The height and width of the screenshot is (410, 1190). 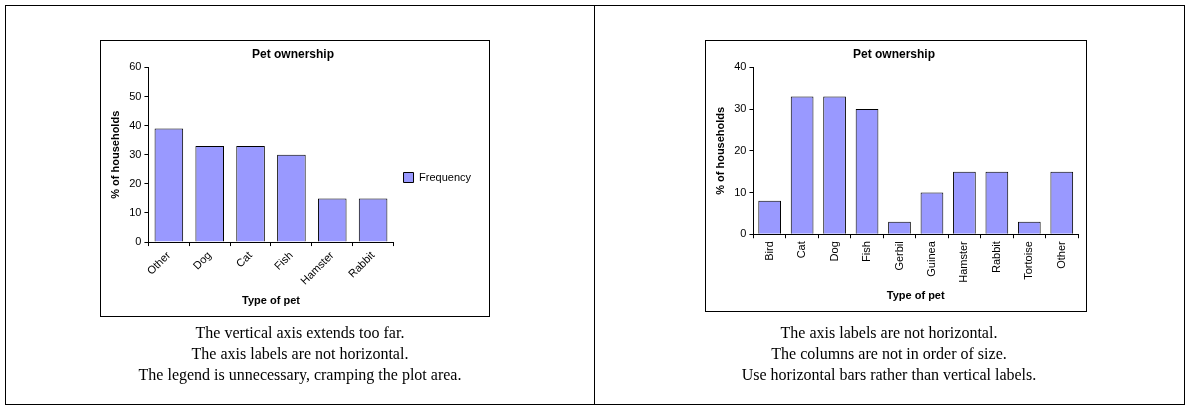 I want to click on y-tick-label: 50, so click(x=135, y=95).